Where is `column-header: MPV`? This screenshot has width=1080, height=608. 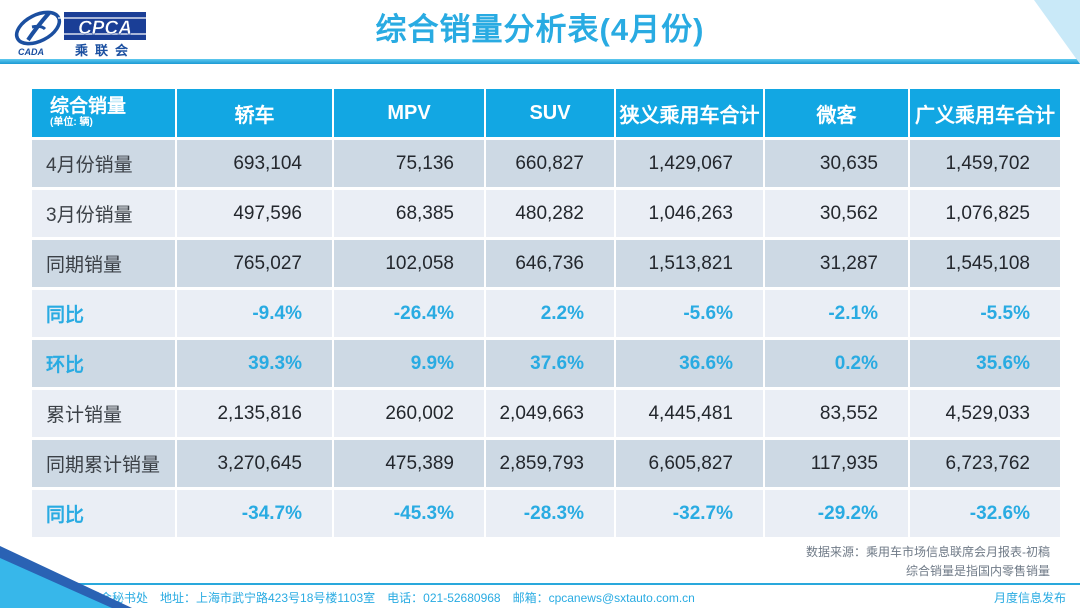 column-header: MPV is located at coordinates (409, 113).